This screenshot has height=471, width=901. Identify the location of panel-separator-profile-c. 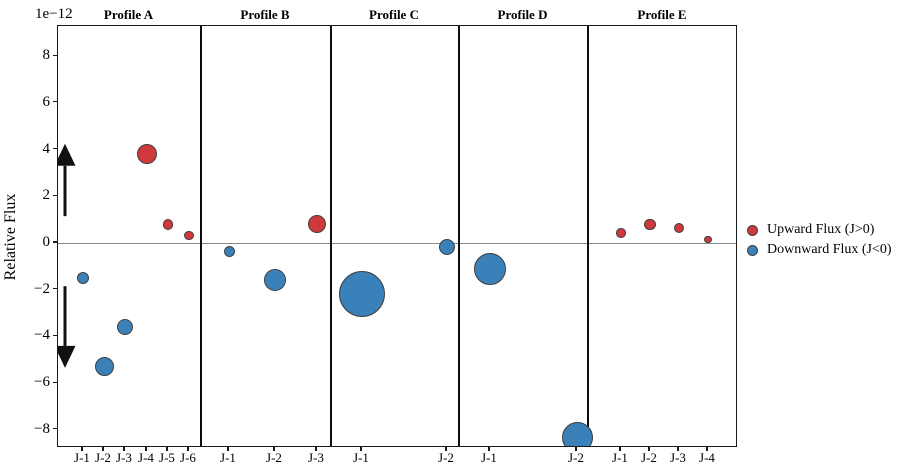
(459, 236).